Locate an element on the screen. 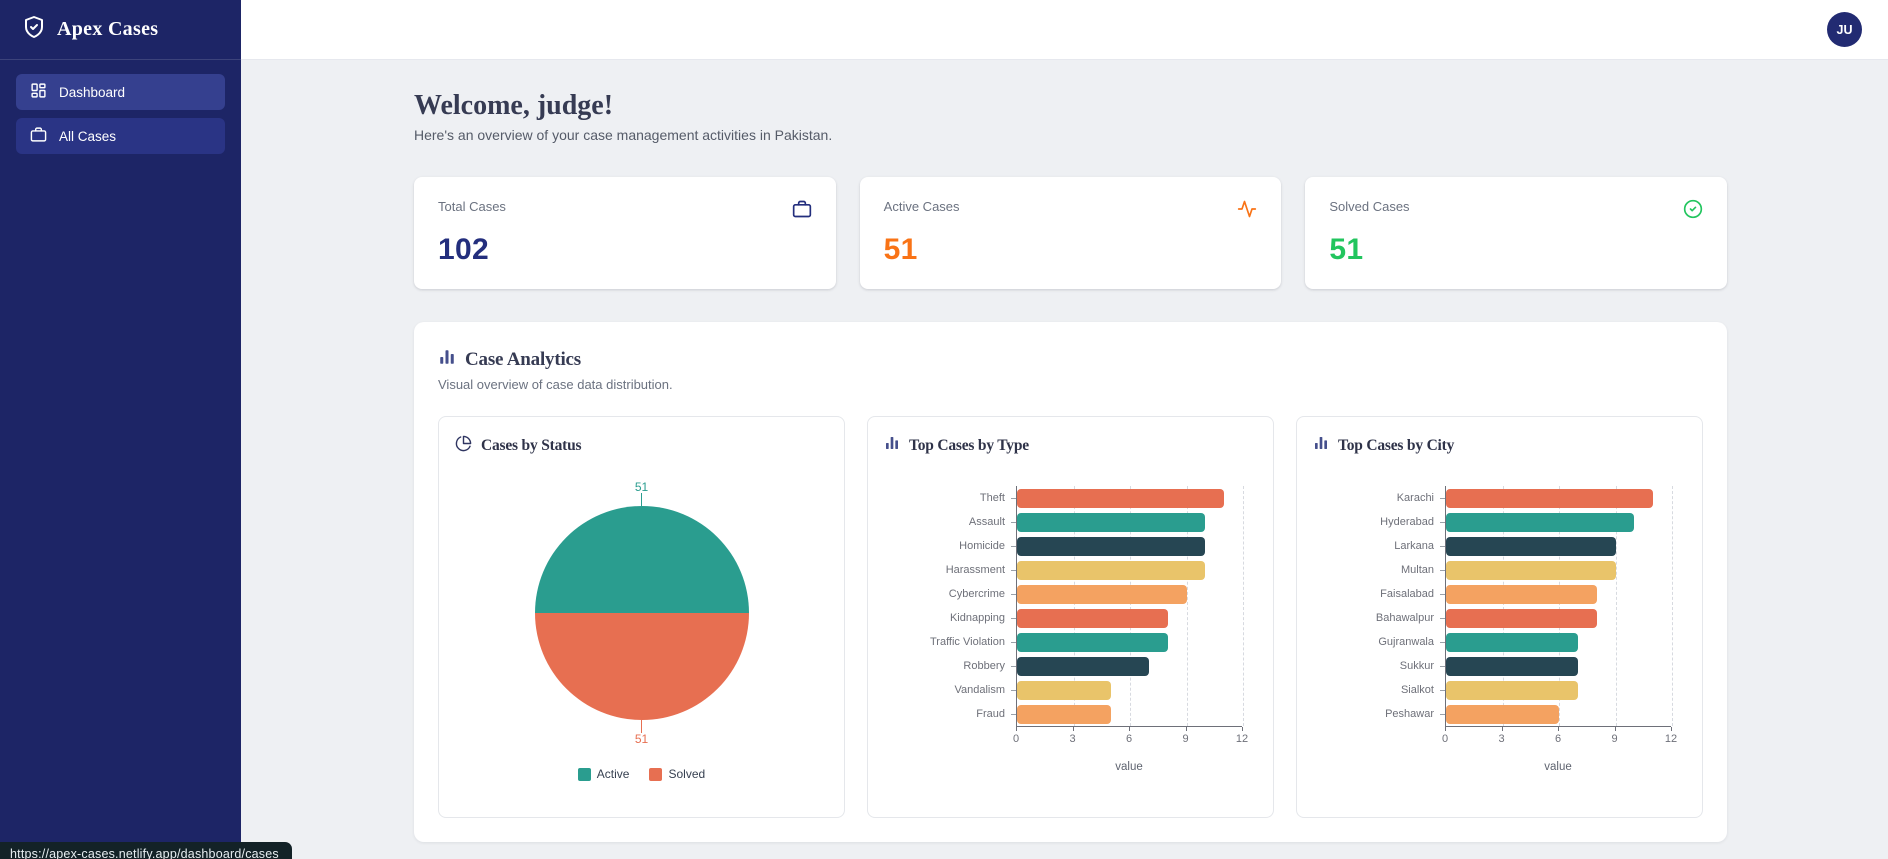 The width and height of the screenshot is (1888, 859). bar-category-label: Fraud is located at coordinates (990, 714).